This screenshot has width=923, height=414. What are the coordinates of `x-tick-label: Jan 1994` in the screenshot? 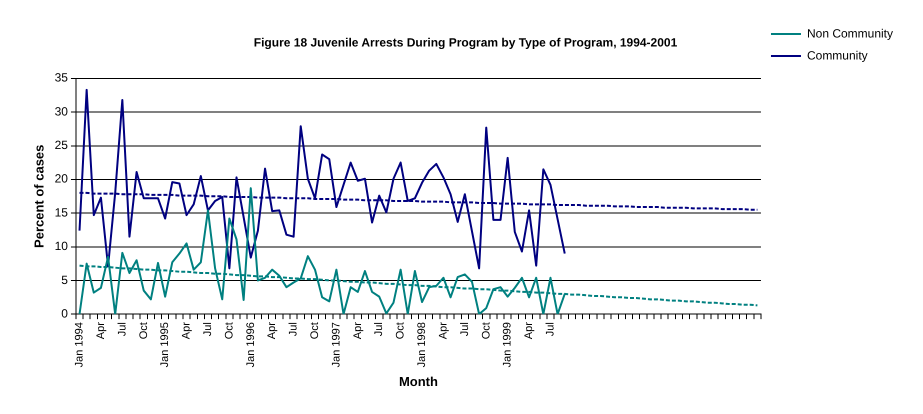 It's located at (80, 345).